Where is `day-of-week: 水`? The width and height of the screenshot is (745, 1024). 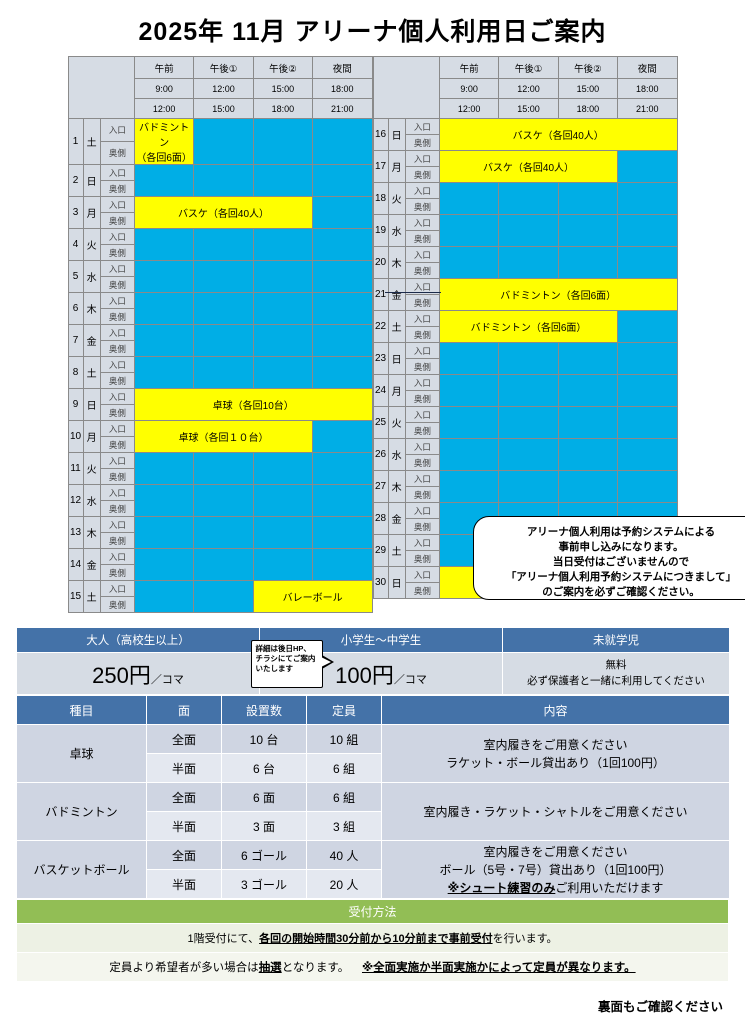 day-of-week: 水 is located at coordinates (396, 454).